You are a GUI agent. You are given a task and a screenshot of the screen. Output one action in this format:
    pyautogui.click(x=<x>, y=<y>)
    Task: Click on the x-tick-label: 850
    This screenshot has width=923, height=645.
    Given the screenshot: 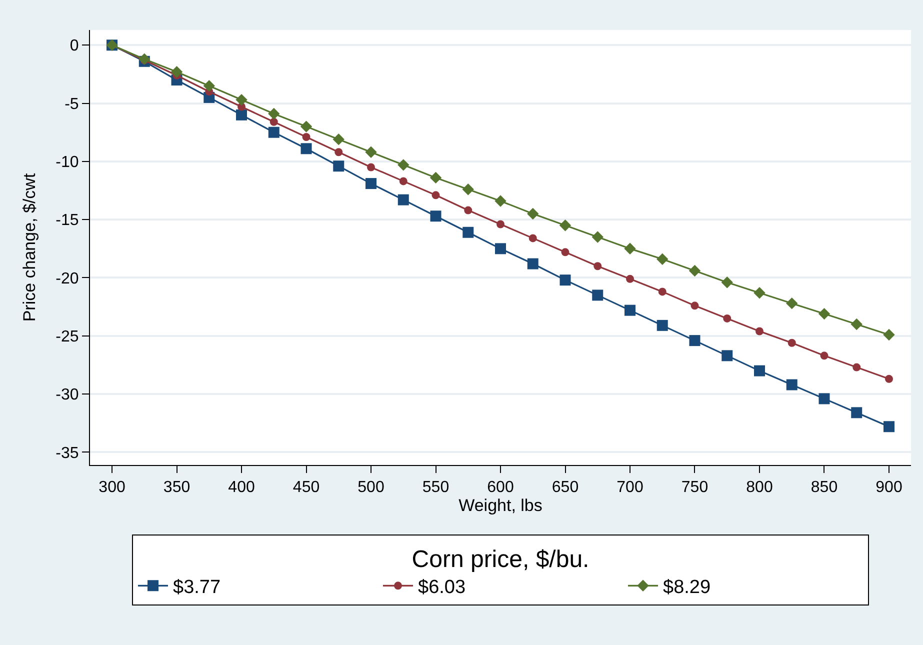 What is the action you would take?
    pyautogui.click(x=824, y=487)
    